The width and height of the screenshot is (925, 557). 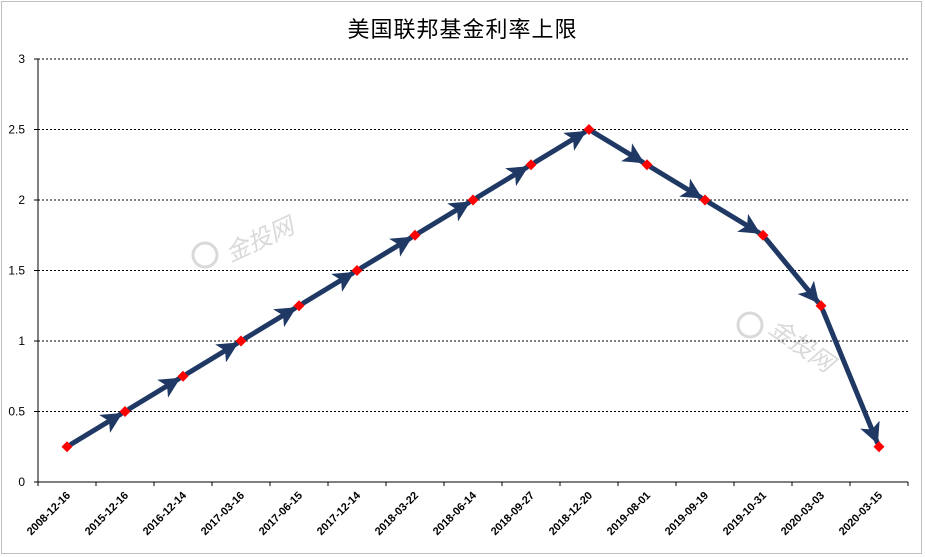 I want to click on y-tick-label: 1, so click(x=21, y=341).